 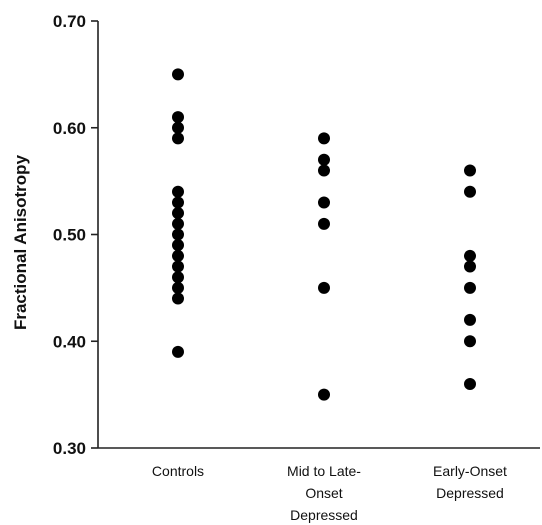 I want to click on y-tick-label: 0.70, so click(x=69, y=21).